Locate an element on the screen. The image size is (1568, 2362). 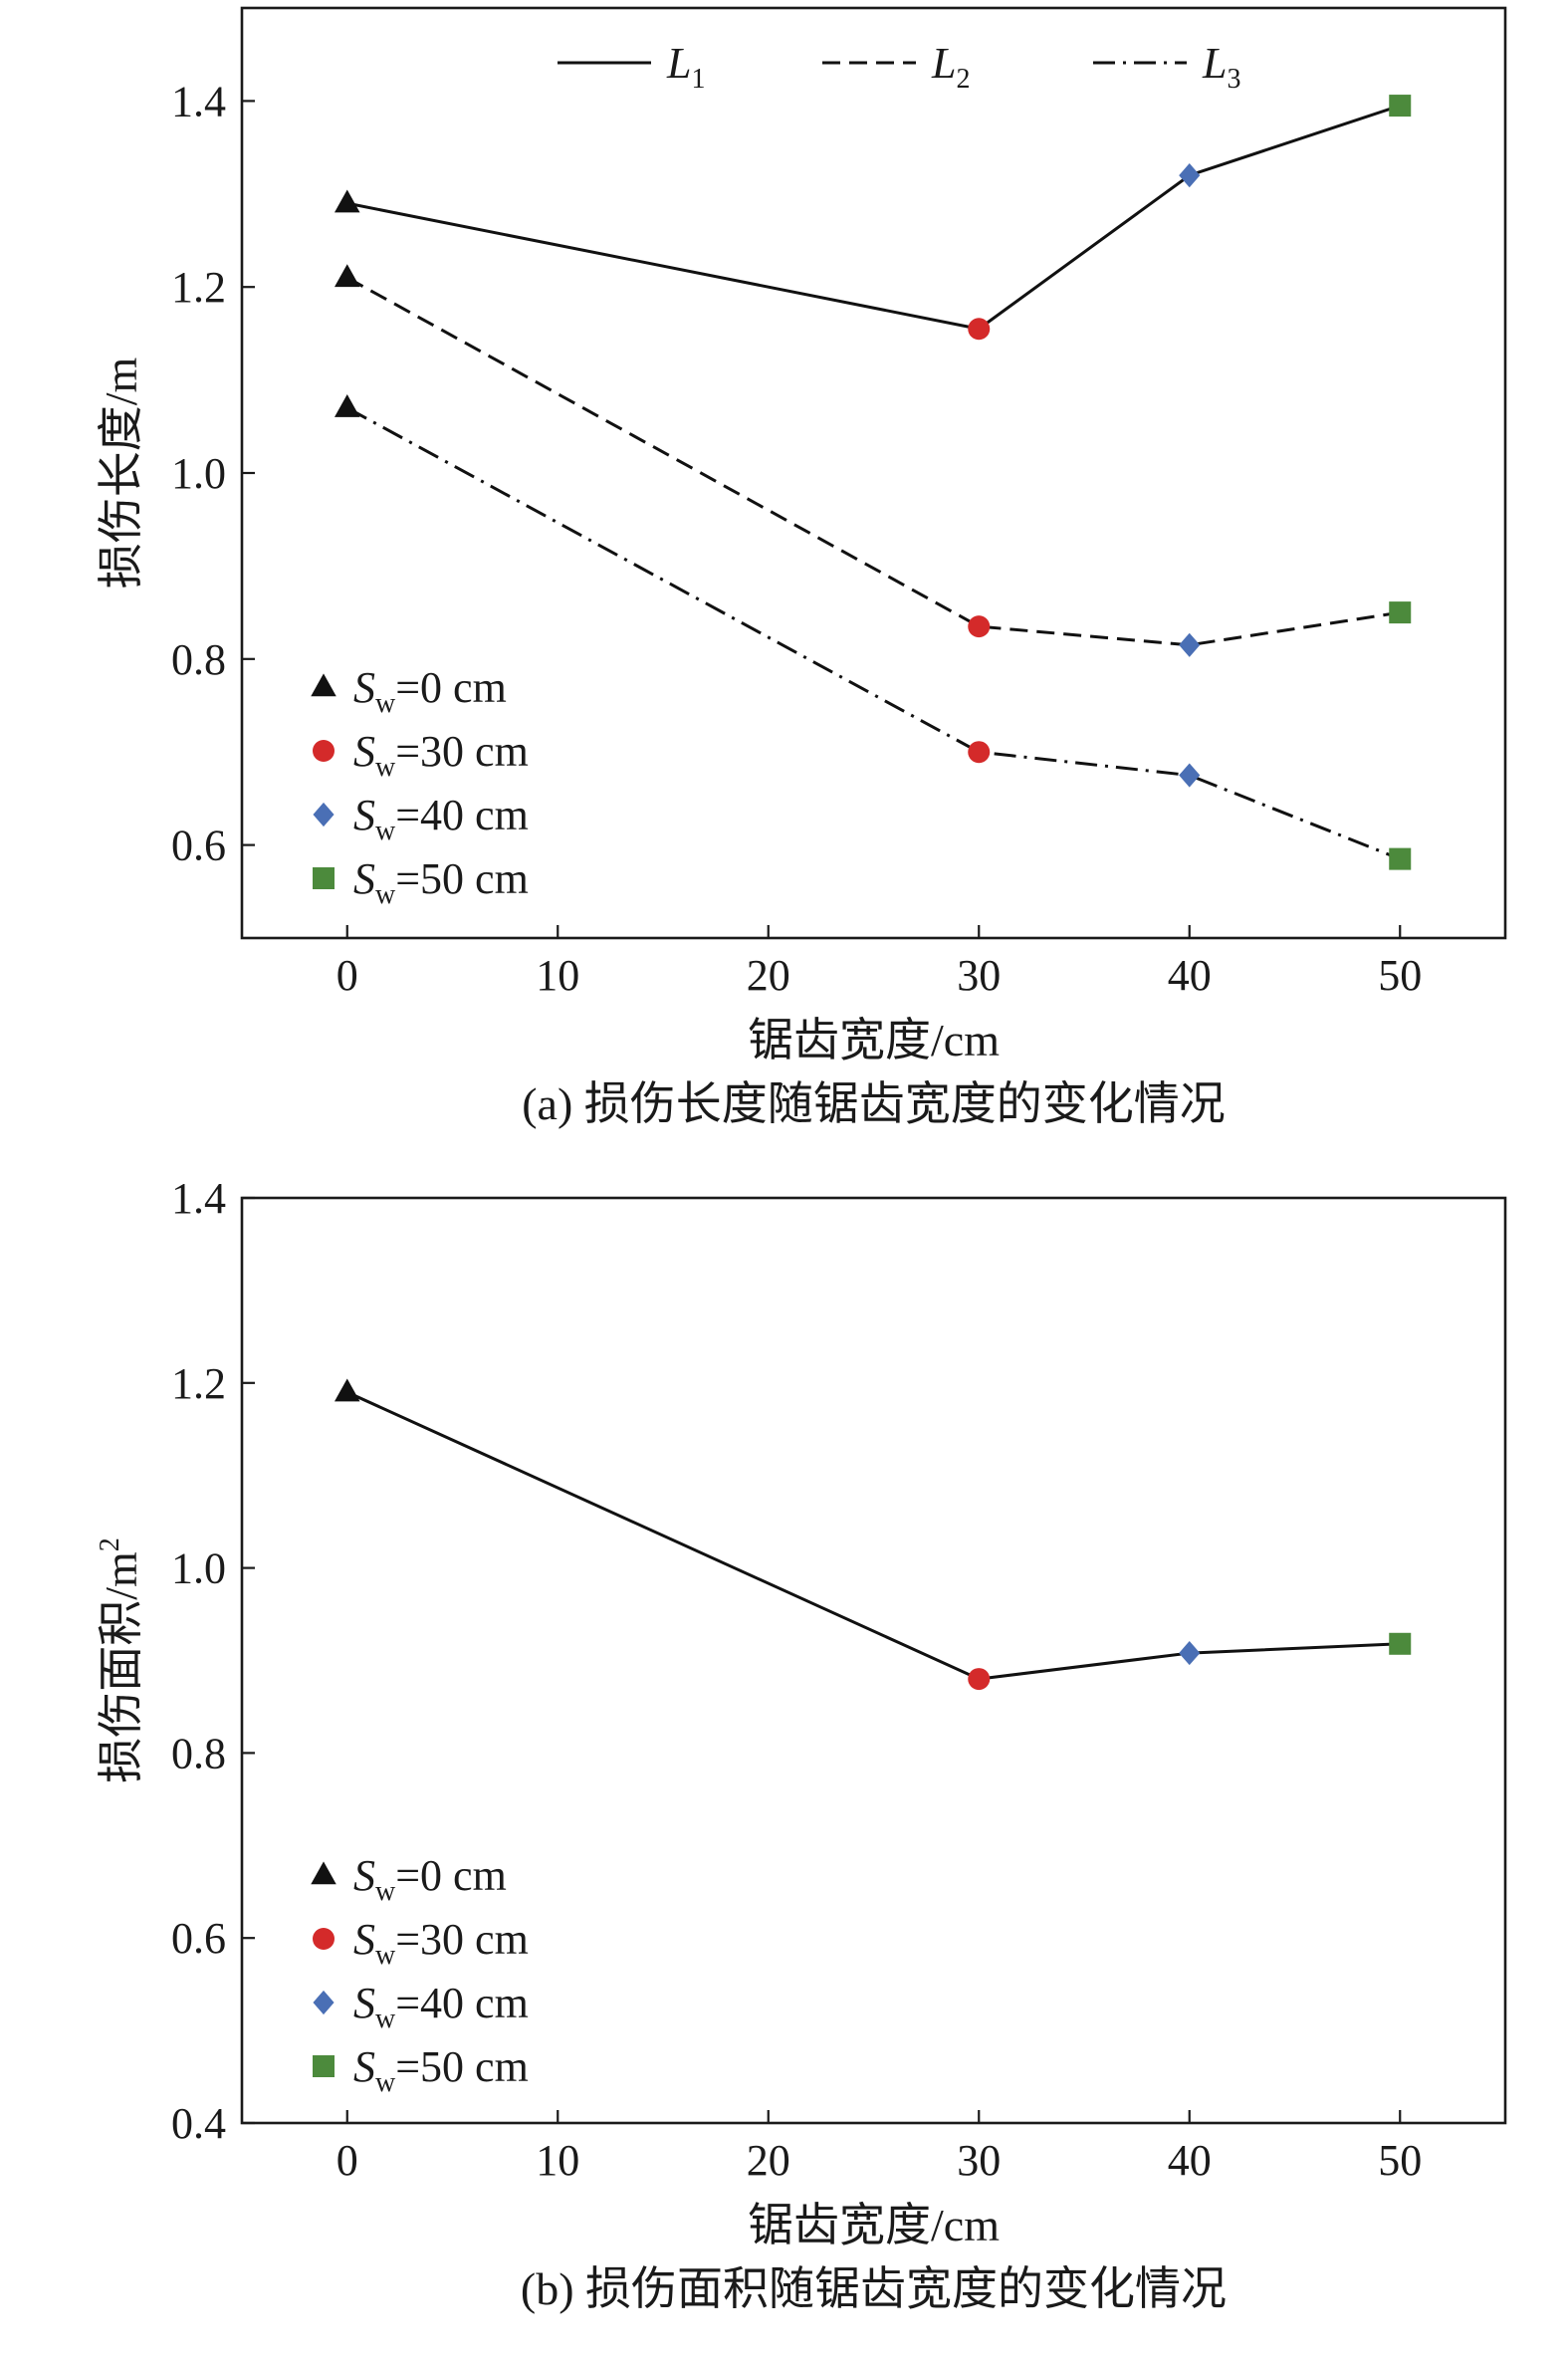
legend-line-subscript: 1 is located at coordinates (698, 79).